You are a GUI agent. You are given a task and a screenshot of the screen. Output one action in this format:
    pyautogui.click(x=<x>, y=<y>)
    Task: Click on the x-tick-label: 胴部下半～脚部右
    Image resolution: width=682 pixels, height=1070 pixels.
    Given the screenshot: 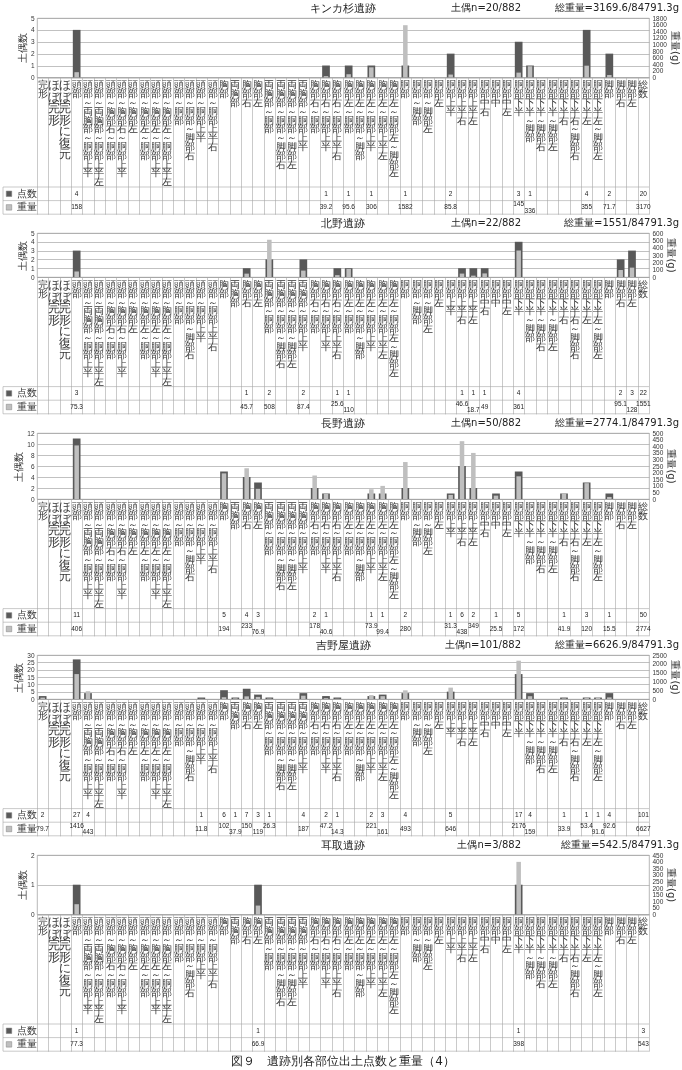 What is the action you would take?
    pyautogui.click(x=541, y=737)
    